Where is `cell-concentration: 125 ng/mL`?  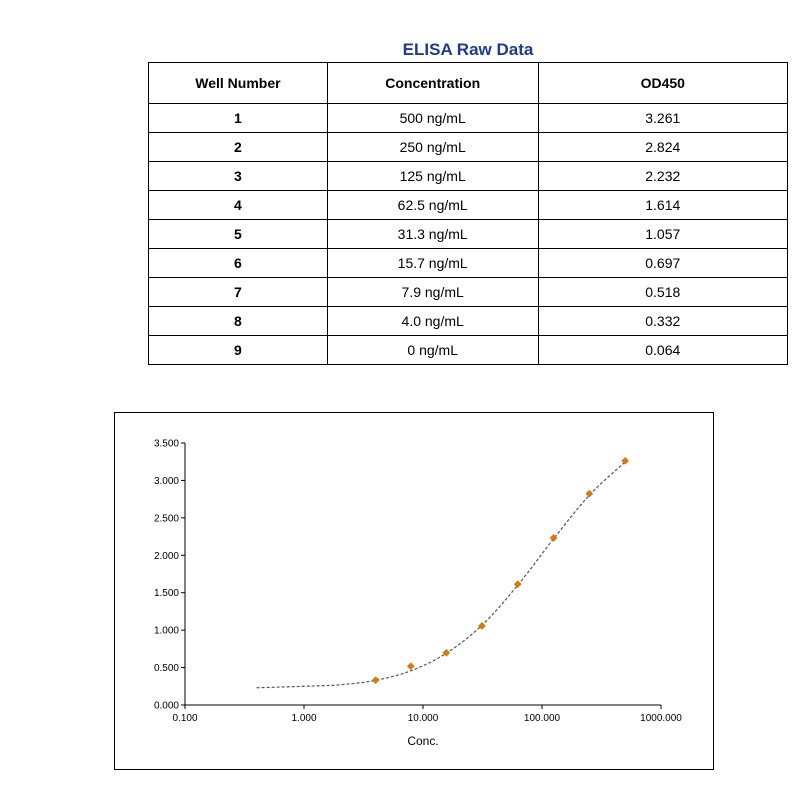 cell-concentration: 125 ng/mL is located at coordinates (432, 176).